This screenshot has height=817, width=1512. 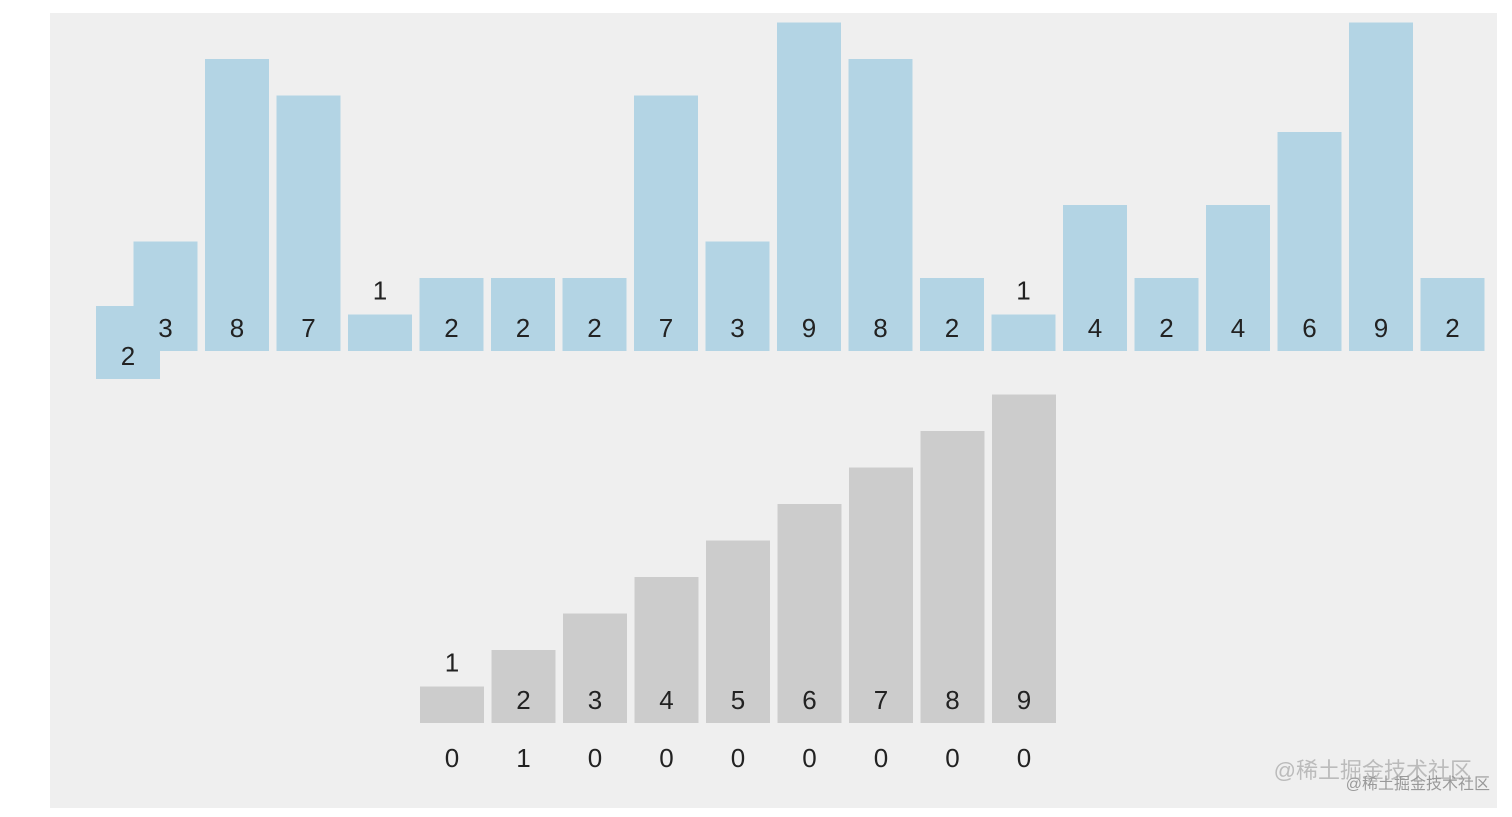 I want to click on watermark-small: @稀土掘金技术社区, so click(x=1418, y=784).